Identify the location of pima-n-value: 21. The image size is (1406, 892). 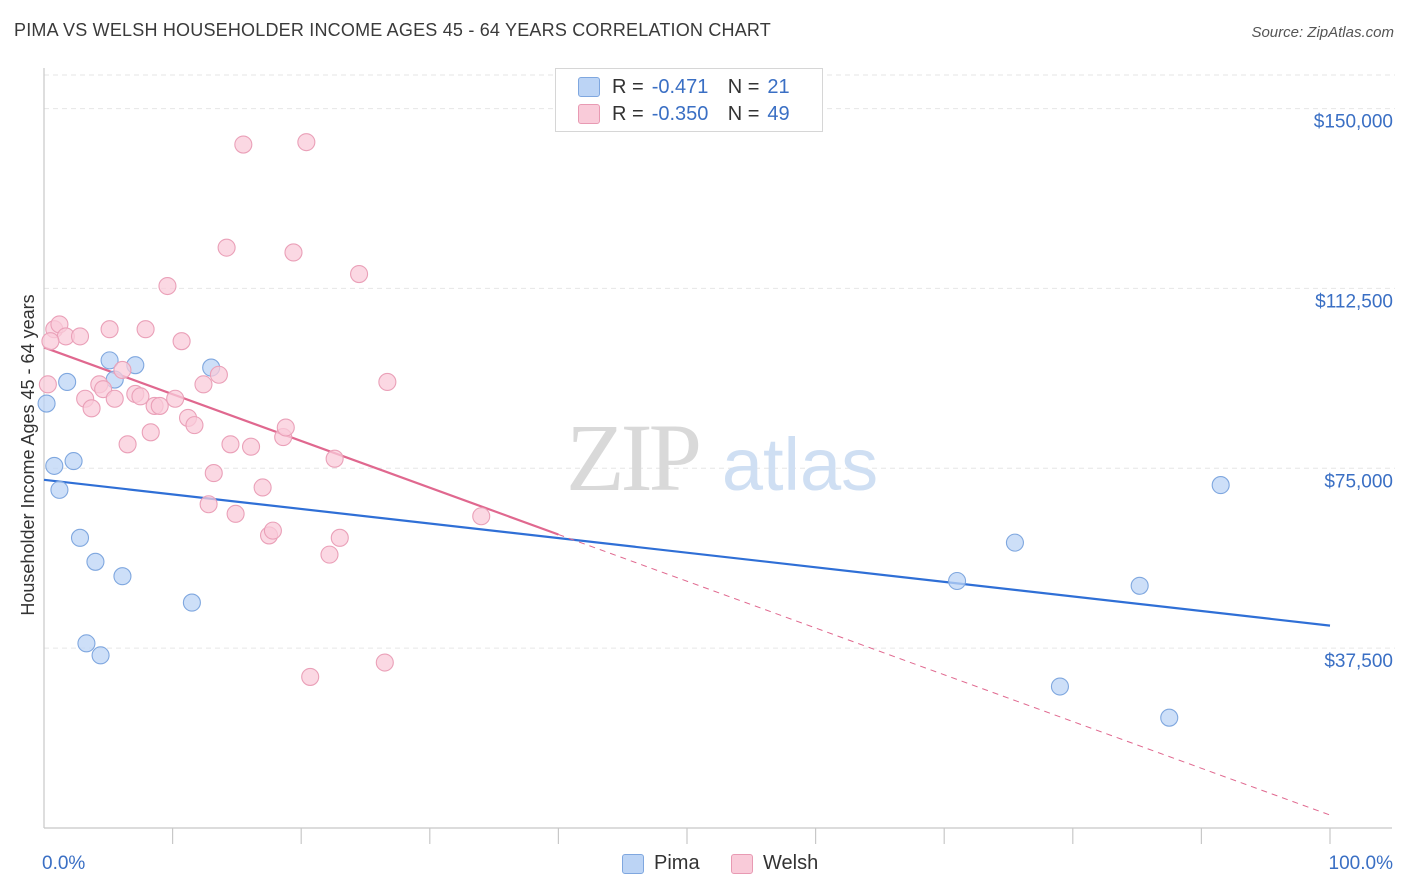
(778, 86).